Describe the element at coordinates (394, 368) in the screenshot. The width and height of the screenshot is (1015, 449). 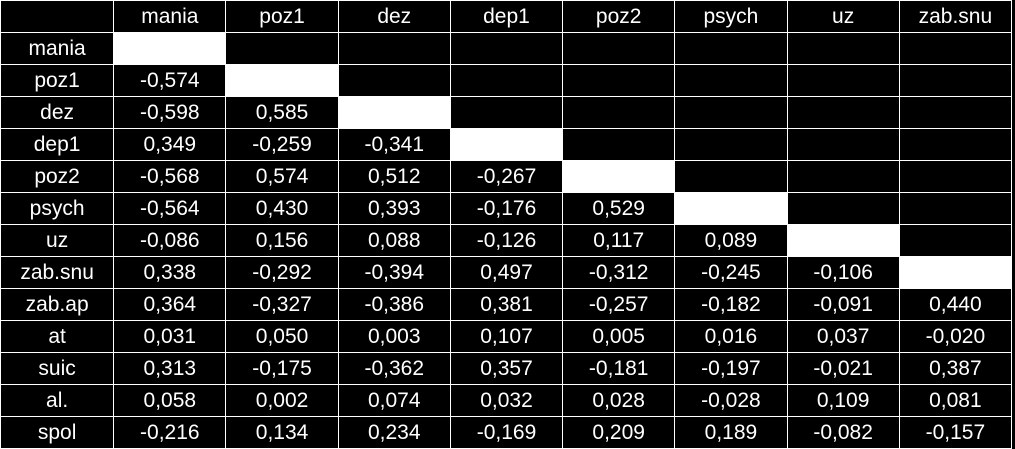
I see `correlation-cell: -0,362` at that location.